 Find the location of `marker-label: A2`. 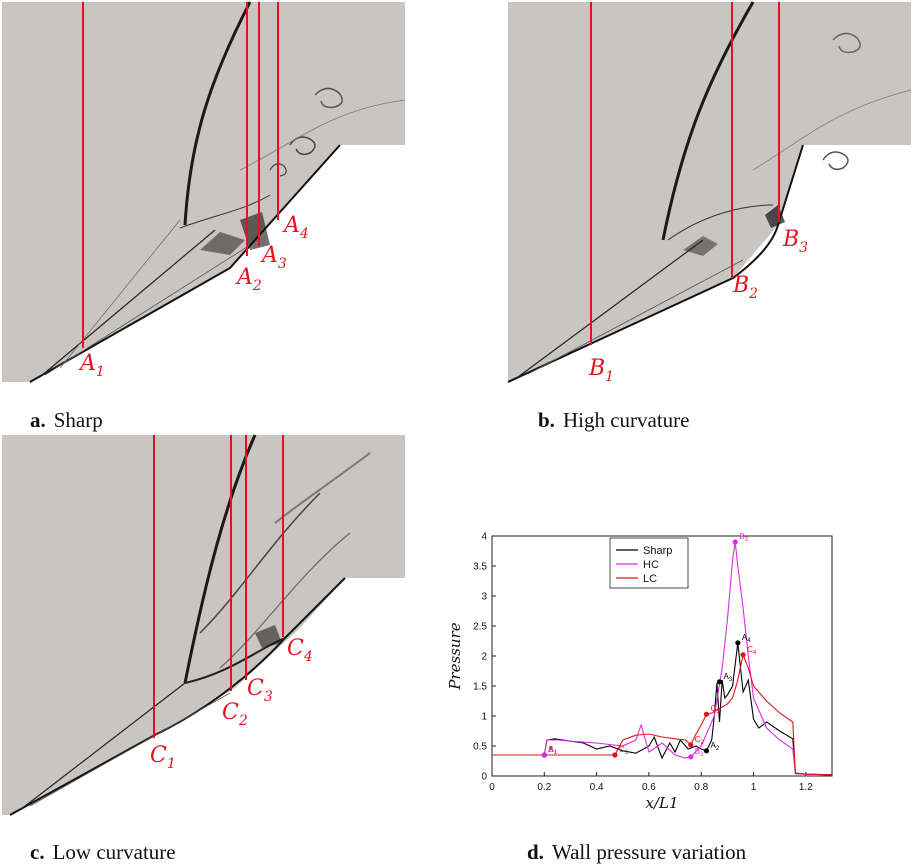

marker-label: A2 is located at coordinates (714, 746).